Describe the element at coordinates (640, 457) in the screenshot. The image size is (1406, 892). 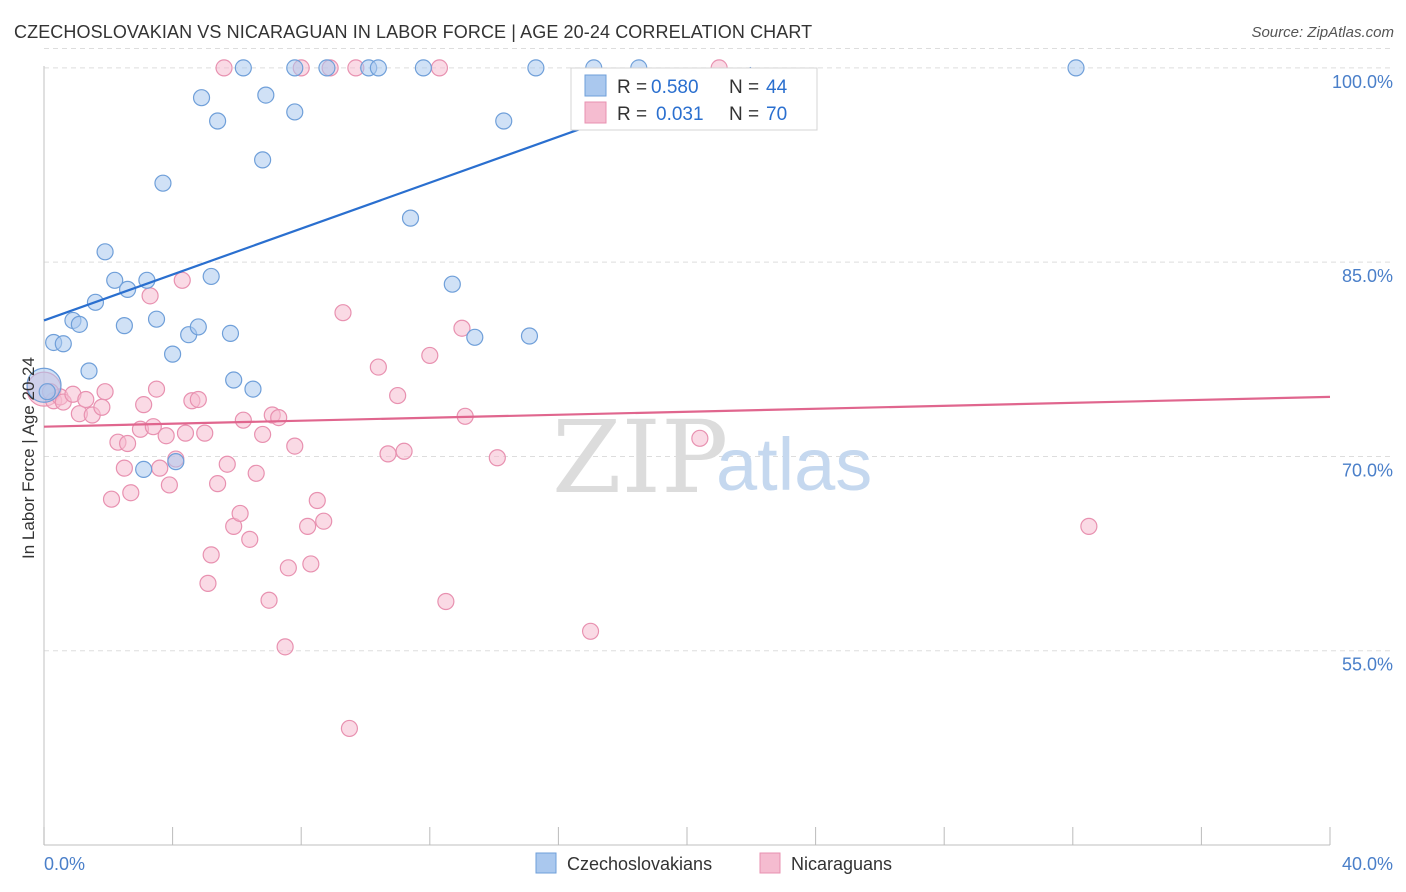
I see `watermark-zip: ZIP` at that location.